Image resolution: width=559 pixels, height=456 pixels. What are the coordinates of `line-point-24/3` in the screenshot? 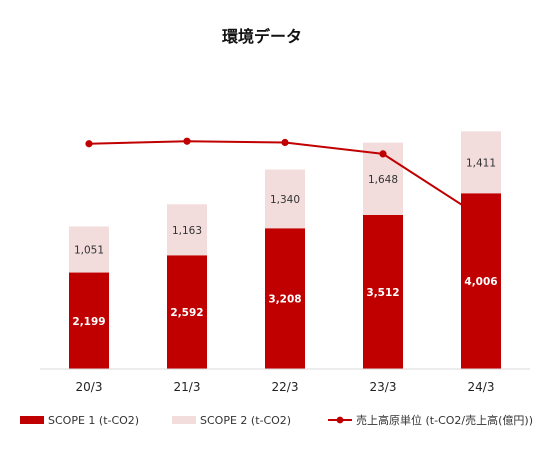 It's located at (481, 217).